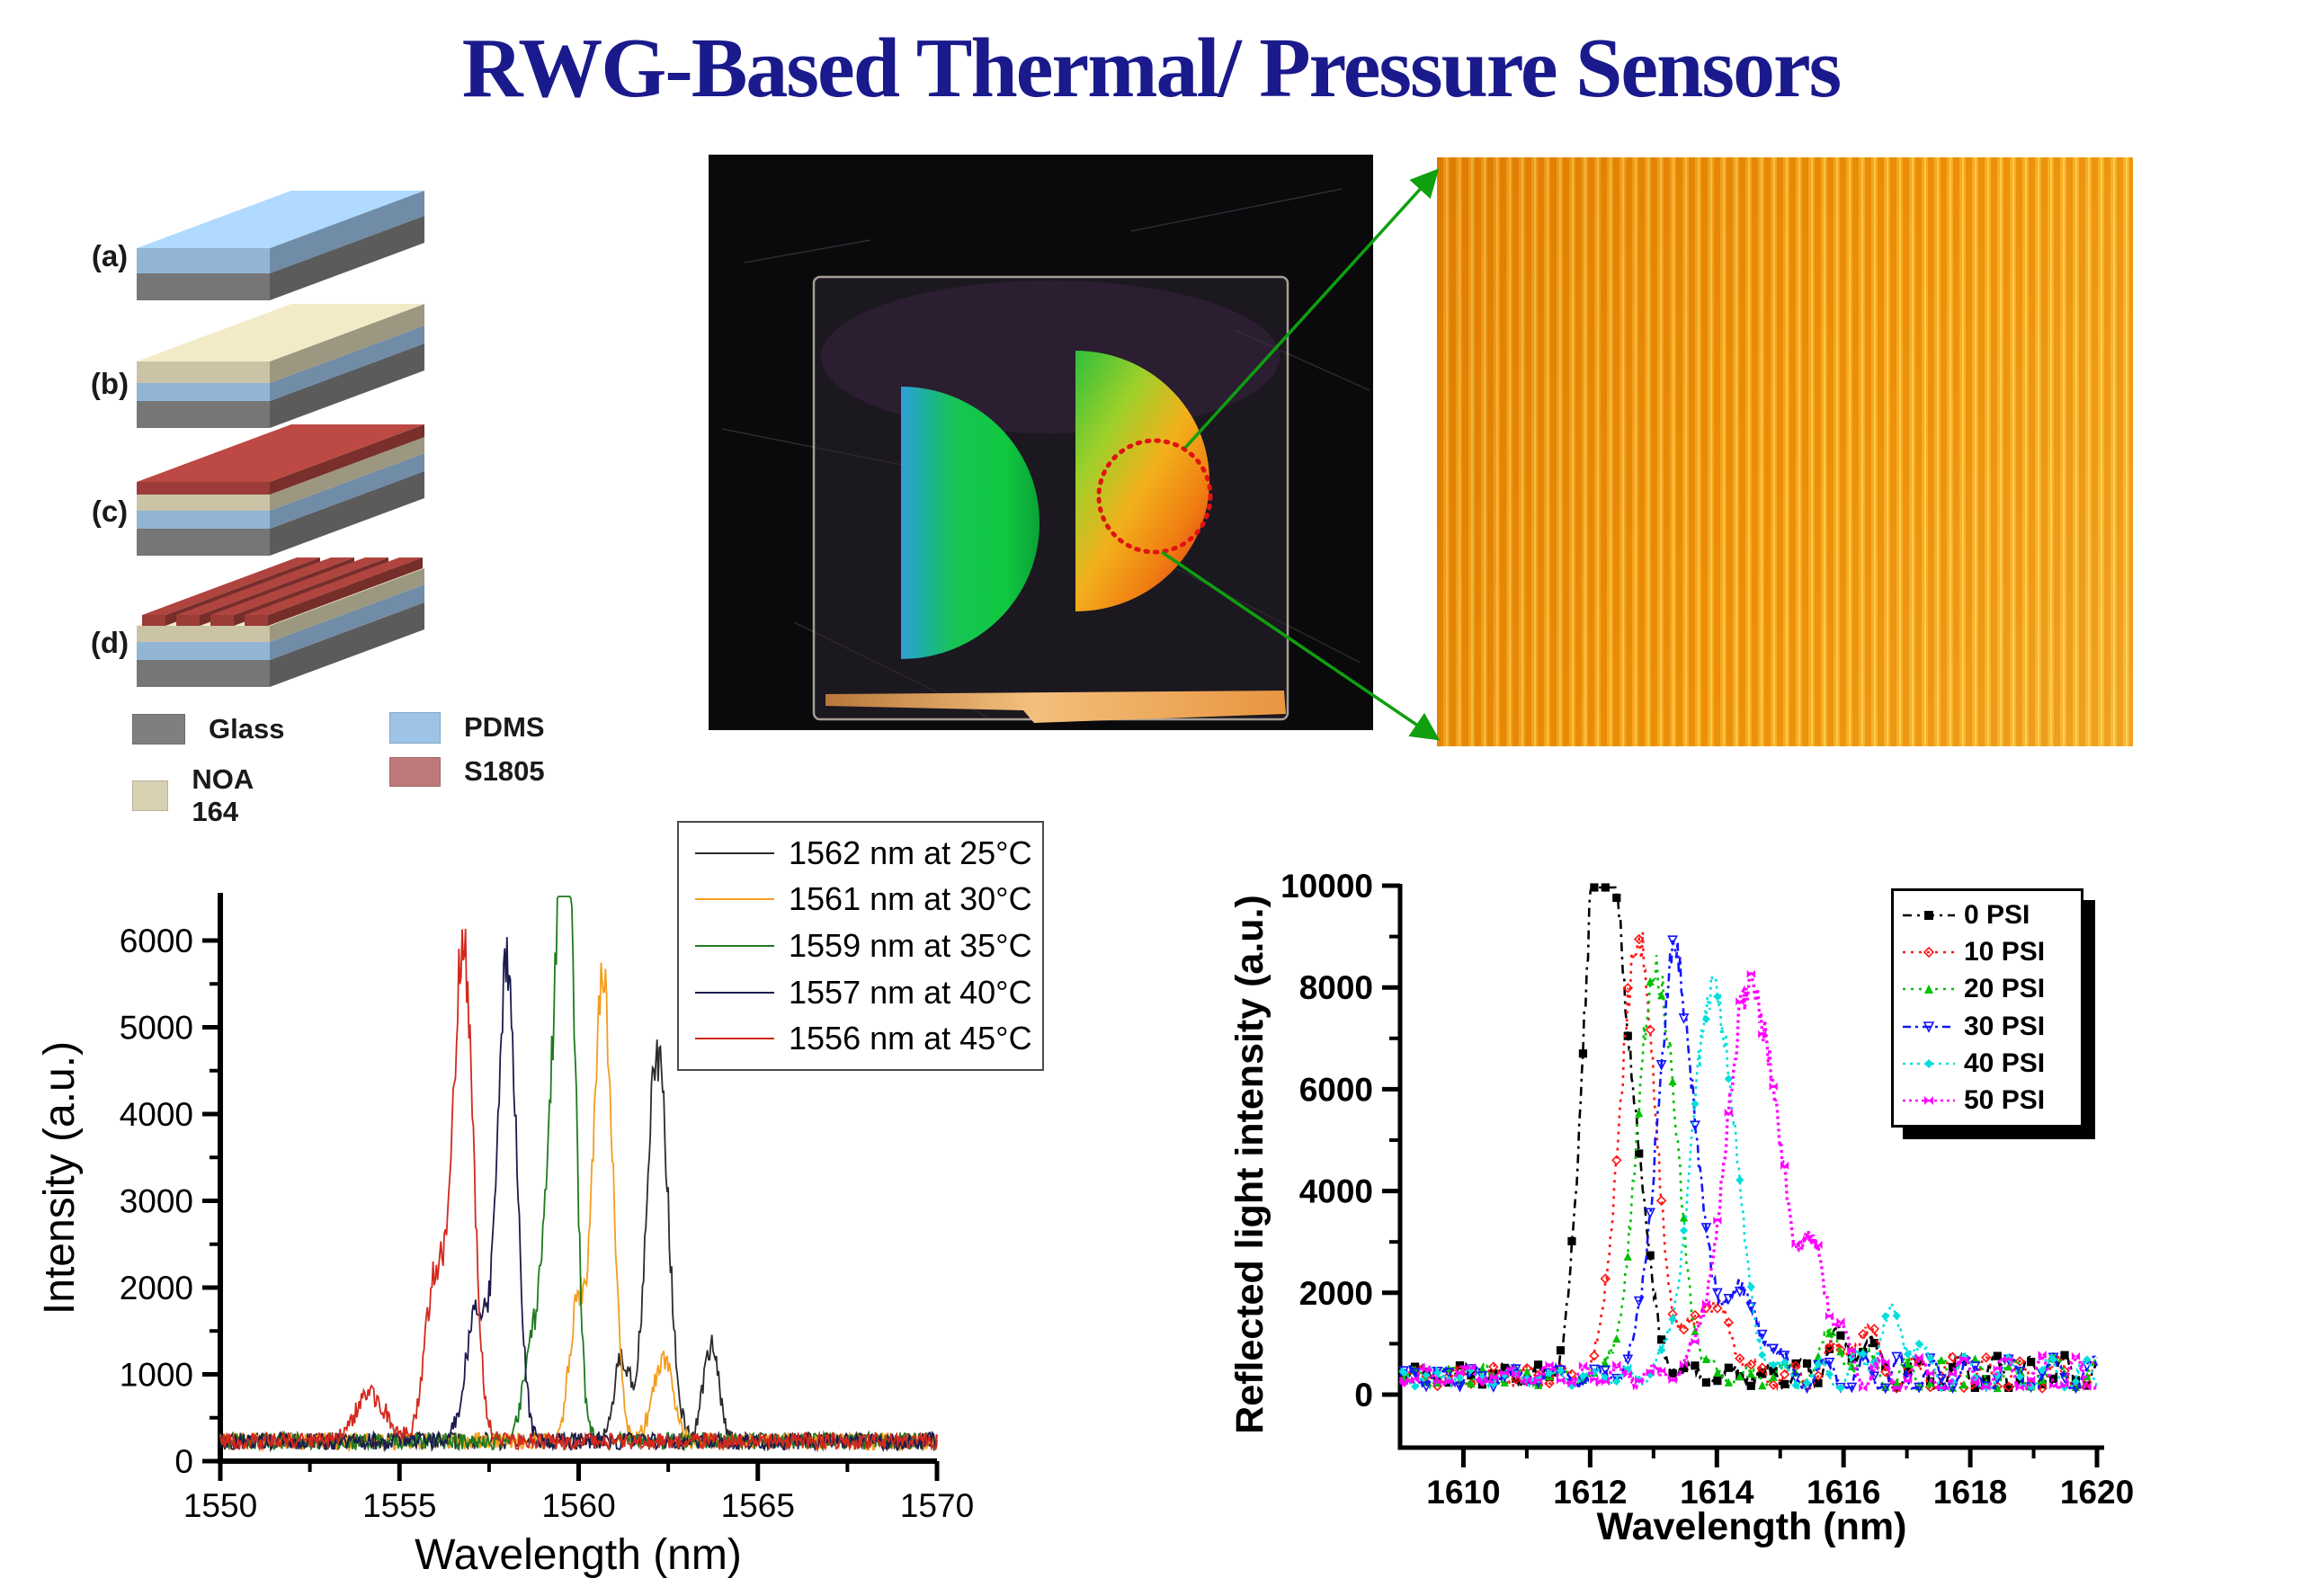 The width and height of the screenshot is (2302, 1596). What do you see at coordinates (910, 899) in the screenshot?
I see `legend-label: 1561 nm at 30°C` at bounding box center [910, 899].